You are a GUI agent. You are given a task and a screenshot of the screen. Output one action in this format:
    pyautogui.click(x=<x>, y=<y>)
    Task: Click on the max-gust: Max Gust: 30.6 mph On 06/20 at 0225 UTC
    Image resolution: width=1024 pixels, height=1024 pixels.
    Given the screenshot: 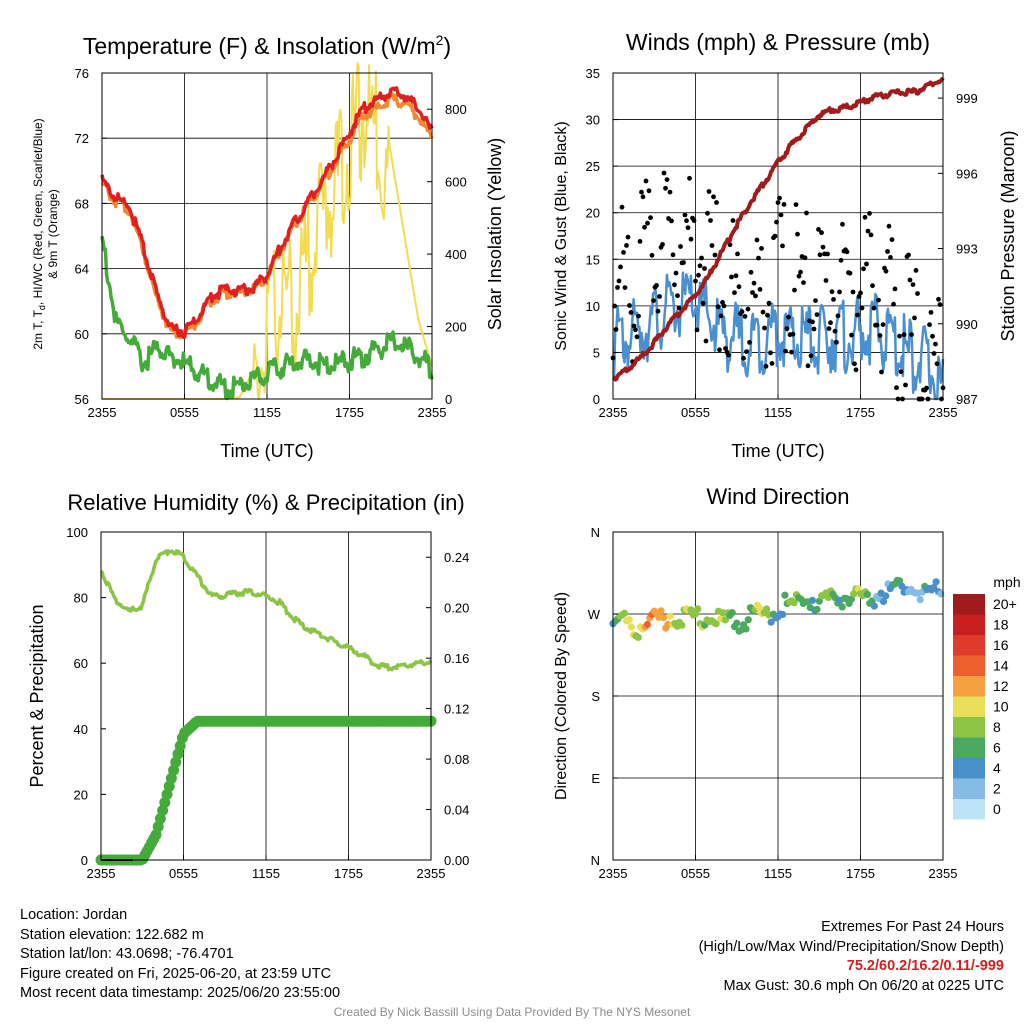 What is the action you would take?
    pyautogui.click(x=863, y=985)
    